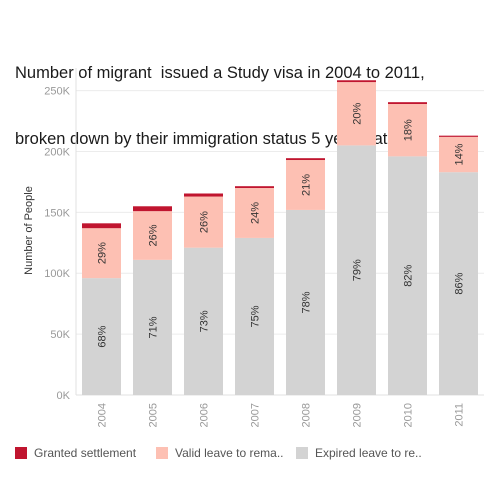 This screenshot has height=479, width=499. What do you see at coordinates (57, 213) in the screenshot?
I see `y-tick-label: 150K` at bounding box center [57, 213].